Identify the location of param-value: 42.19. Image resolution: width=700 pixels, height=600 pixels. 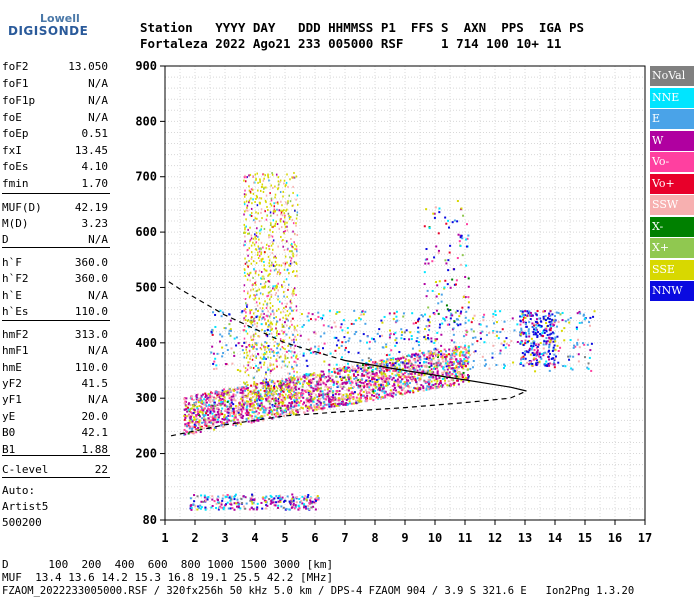
(91, 207).